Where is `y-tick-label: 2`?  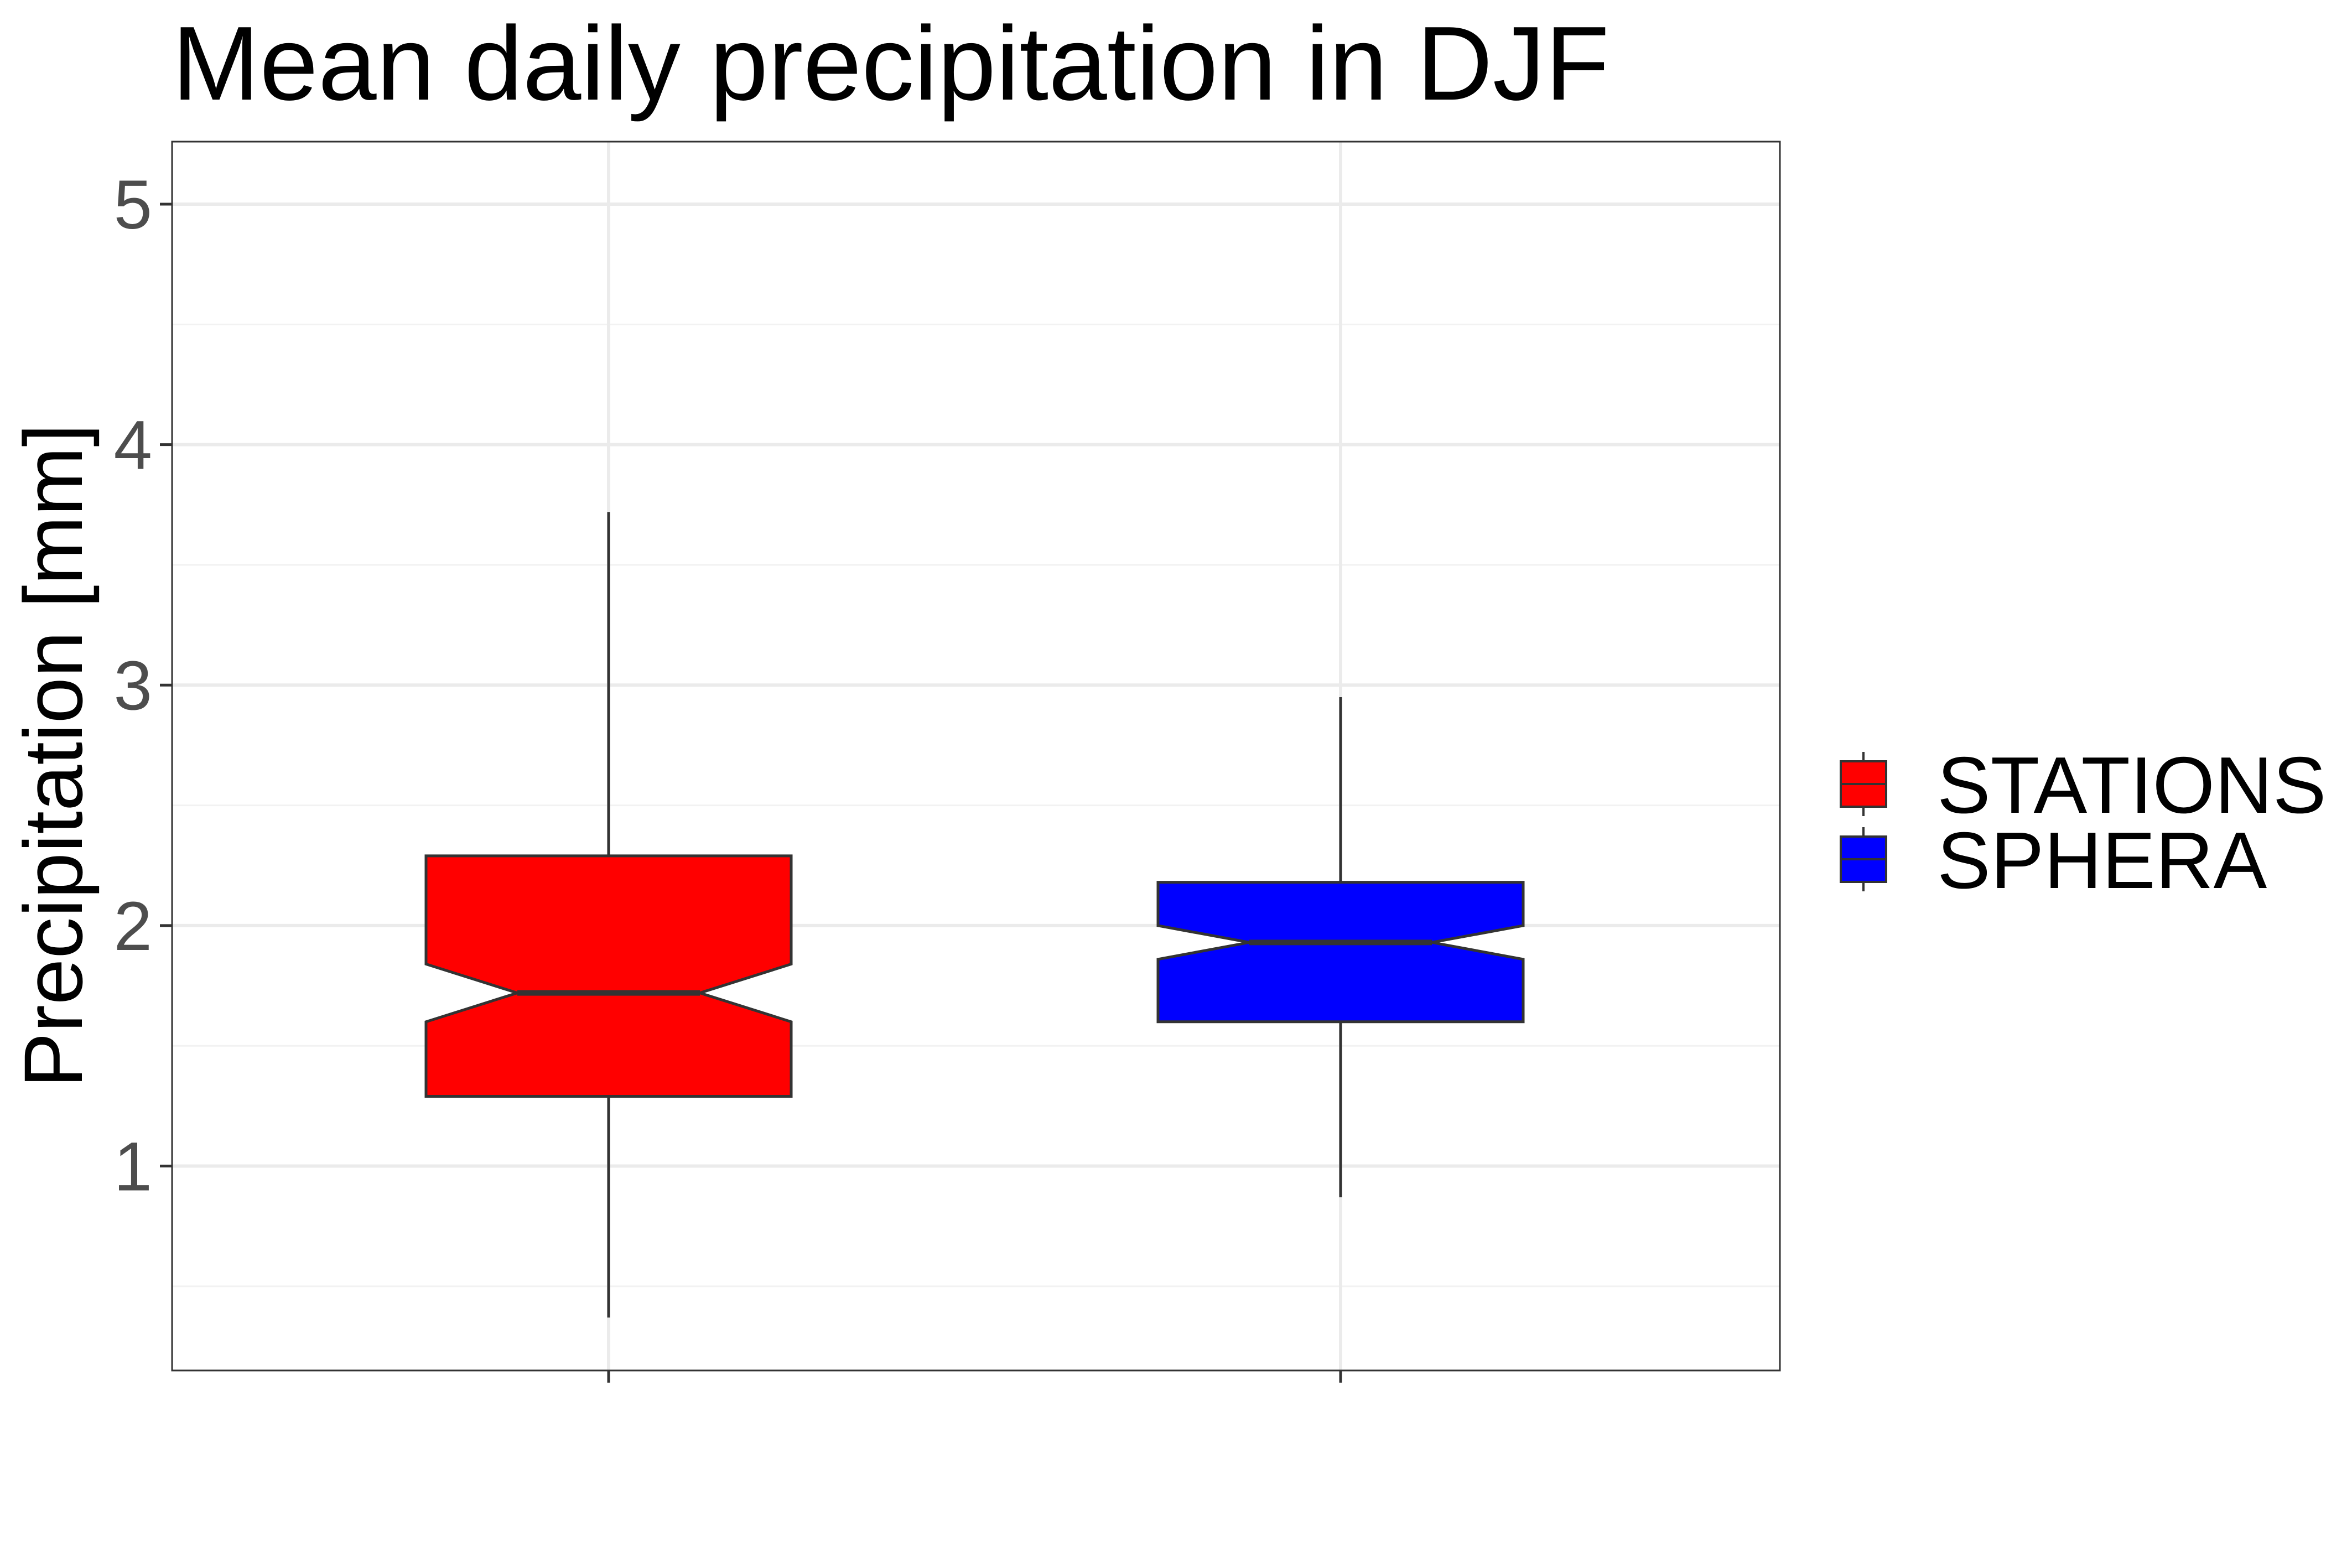
y-tick-label: 2 is located at coordinates (132, 927).